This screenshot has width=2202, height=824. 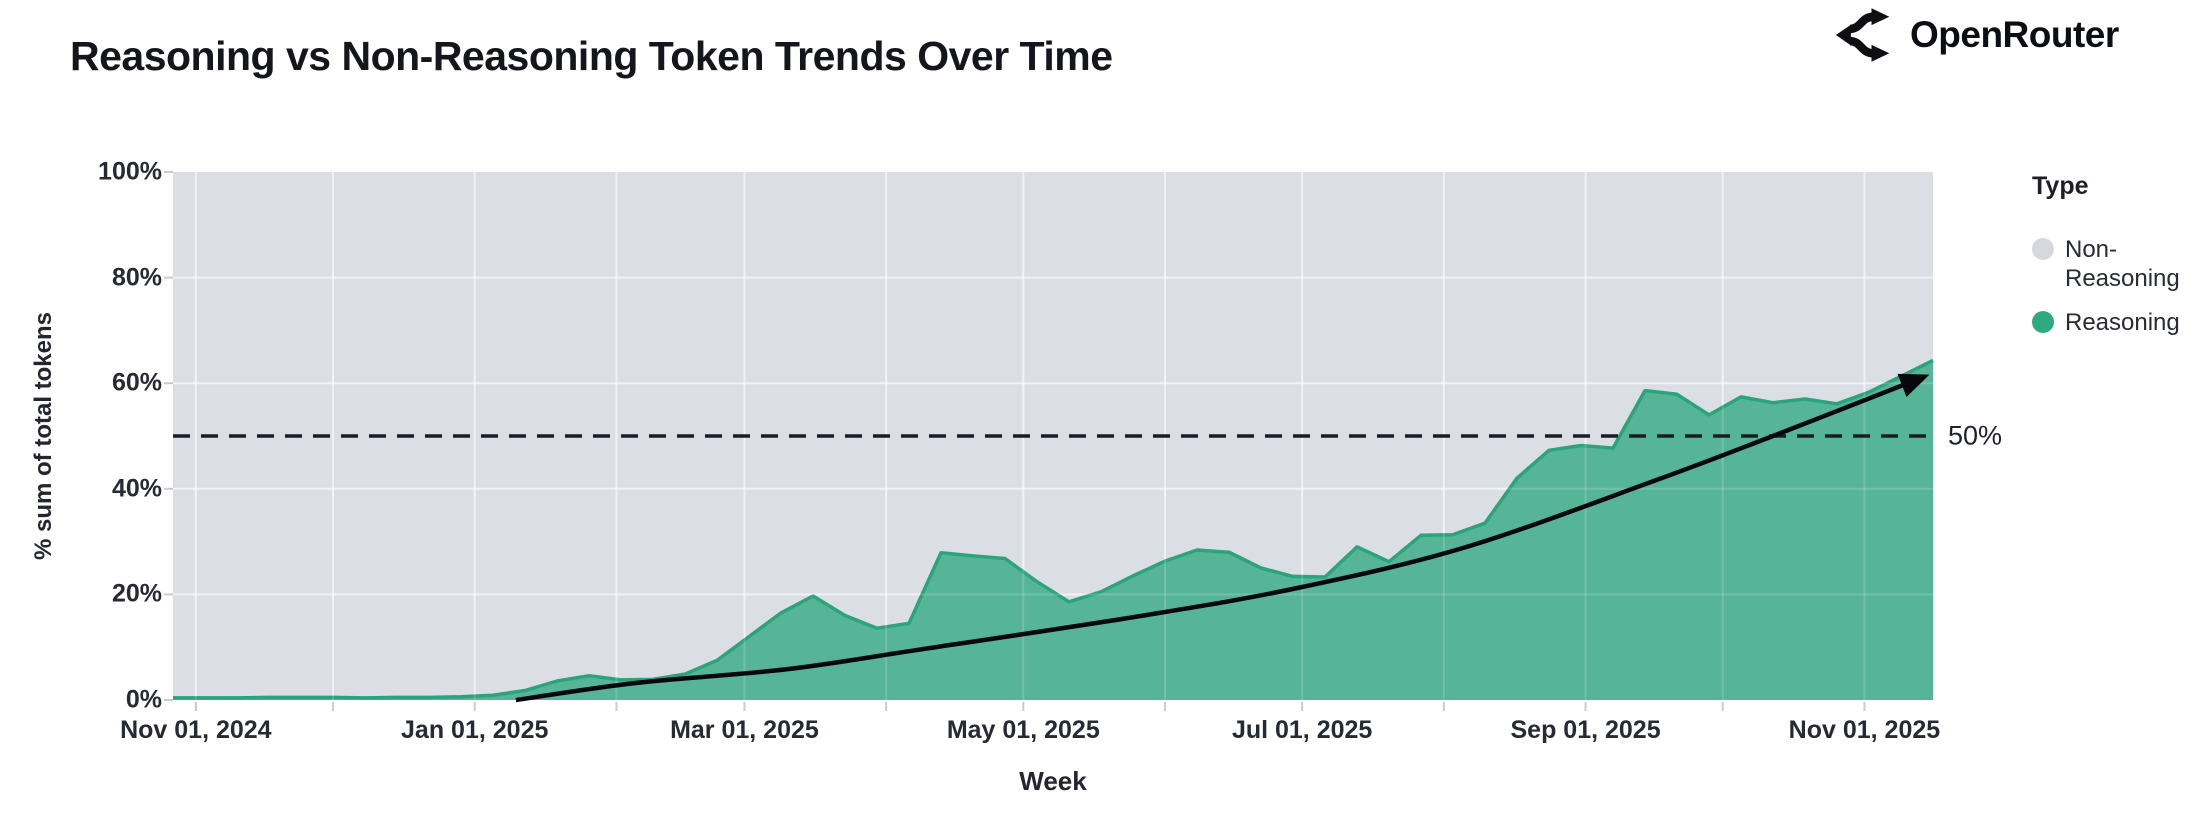 I want to click on legend-item-reasoning: Reasoning, so click(x=2112, y=322).